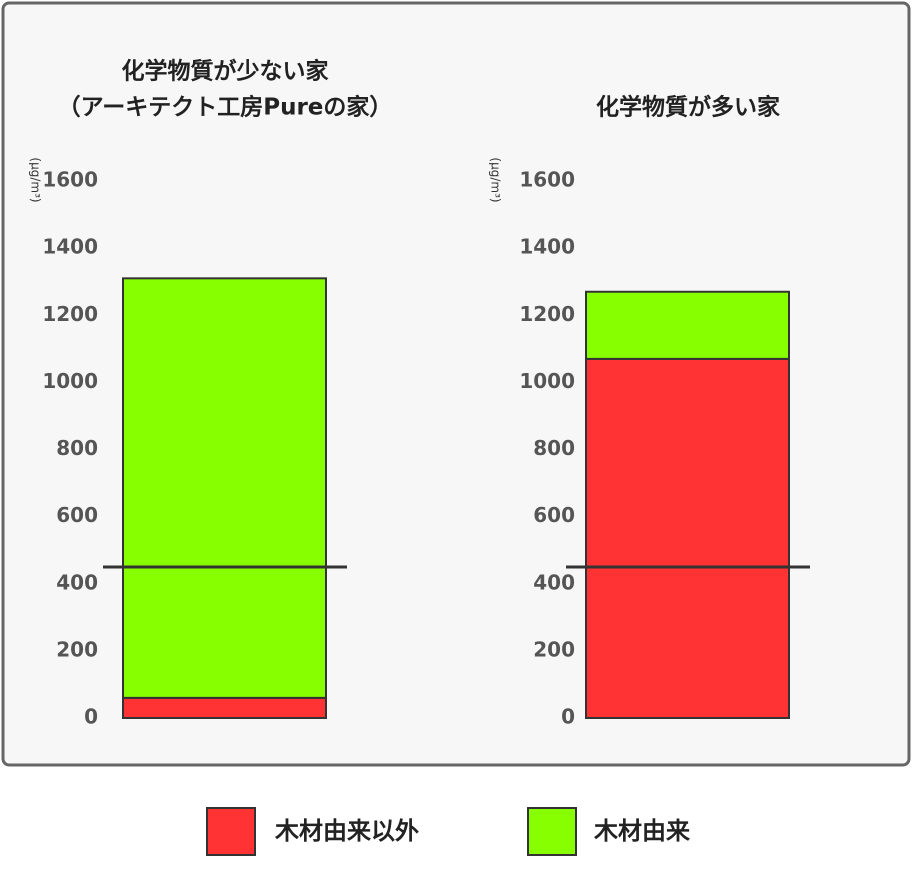  Describe the element at coordinates (225, 107) in the screenshot. I see `chart-subtitle: （アーキテクト工房Pureの家）` at that location.